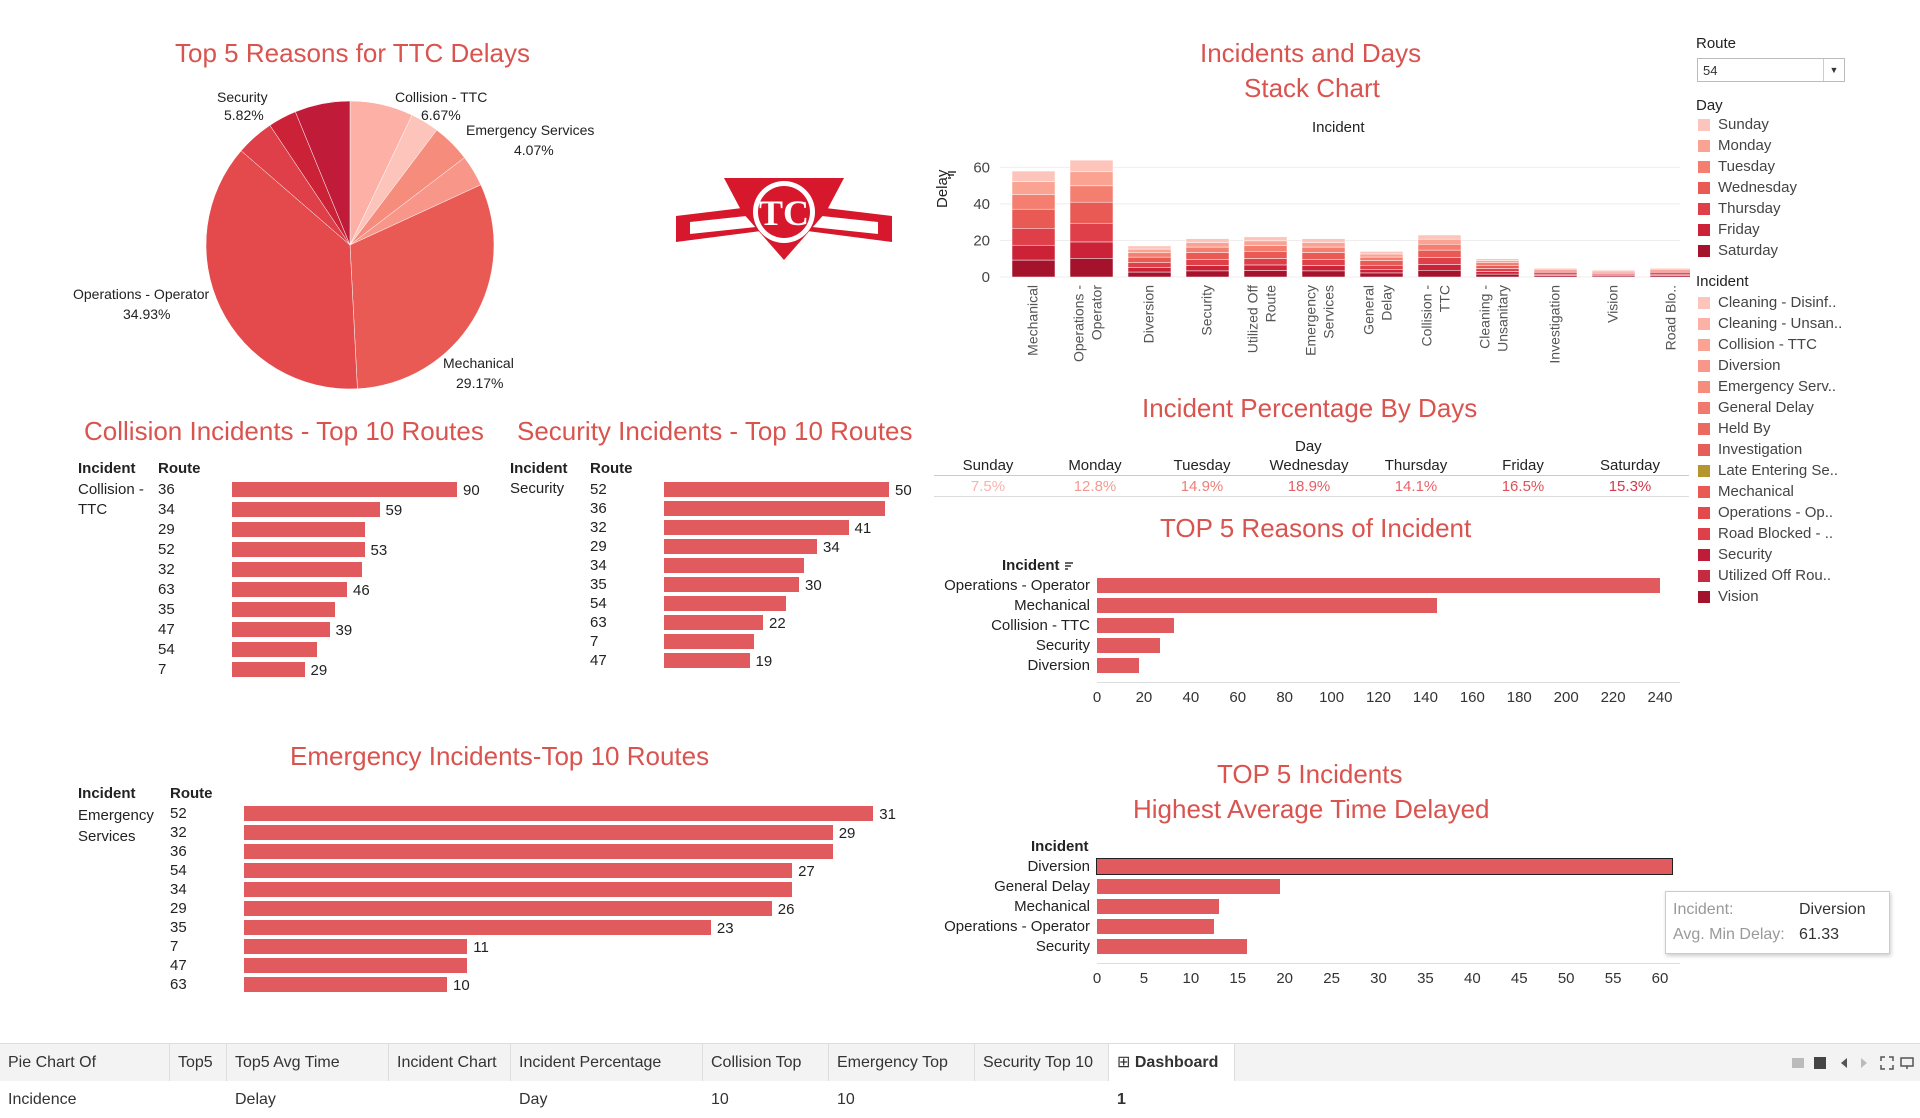 Image resolution: width=1920 pixels, height=1118 pixels. Describe the element at coordinates (1739, 229) in the screenshot. I see `legend-day-item: Friday` at that location.